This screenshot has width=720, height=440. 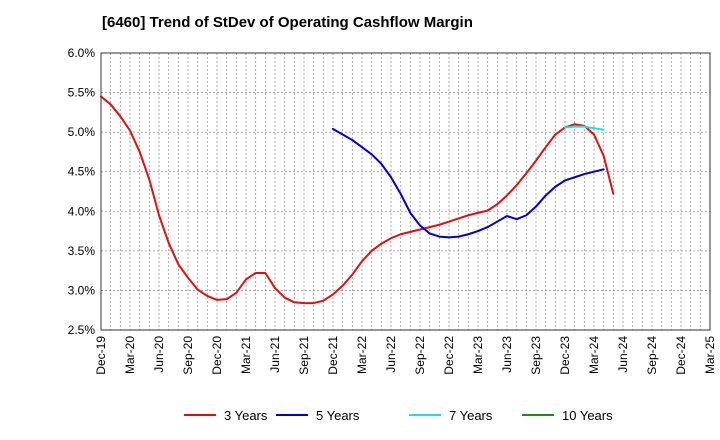 What do you see at coordinates (101, 355) in the screenshot?
I see `x-tick-label: Dec-19` at bounding box center [101, 355].